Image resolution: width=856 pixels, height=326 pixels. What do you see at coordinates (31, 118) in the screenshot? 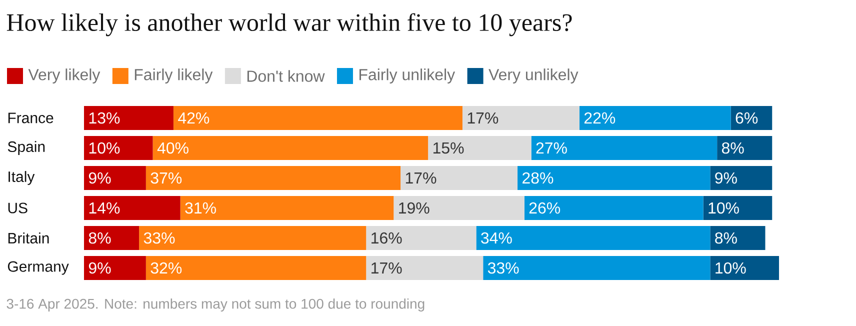
I see `y-tick-label: France` at bounding box center [31, 118].